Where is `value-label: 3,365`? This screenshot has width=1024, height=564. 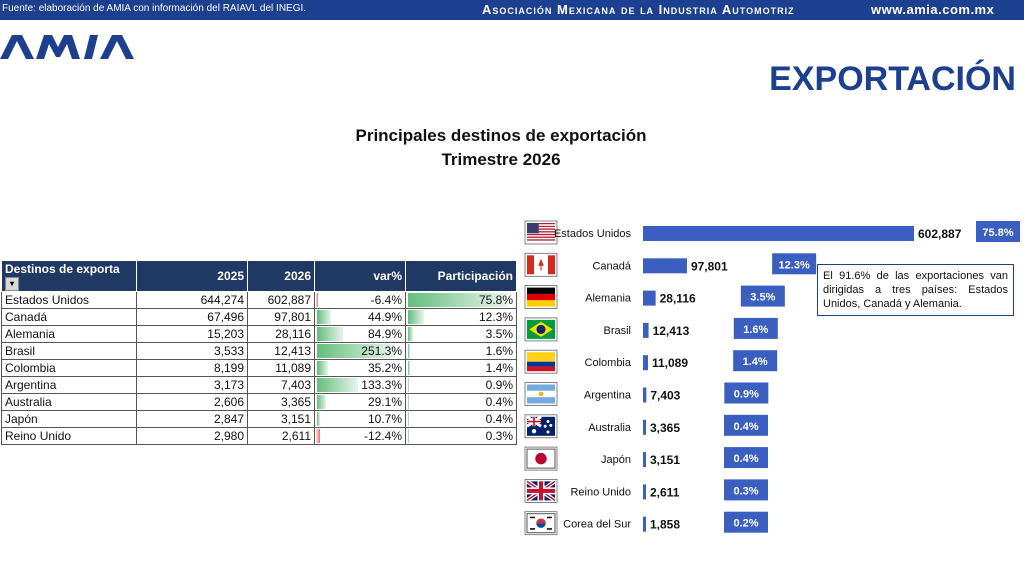 value-label: 3,365 is located at coordinates (665, 428).